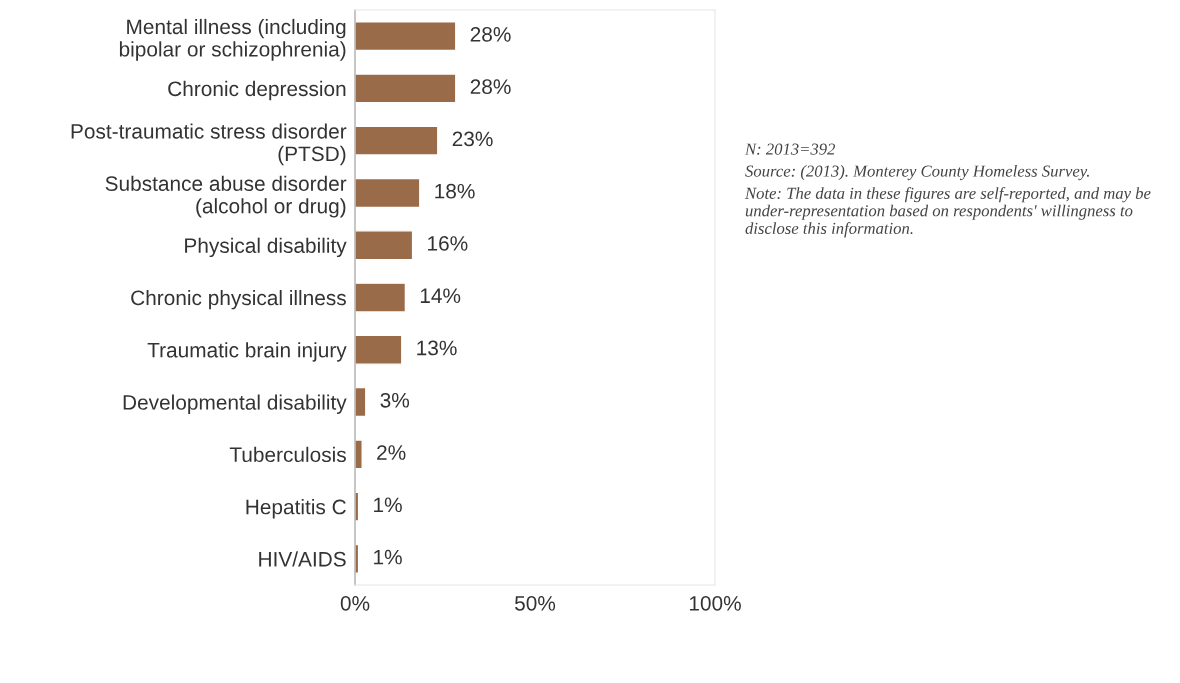  Describe the element at coordinates (448, 243) in the screenshot. I see `data-label: 16%` at that location.